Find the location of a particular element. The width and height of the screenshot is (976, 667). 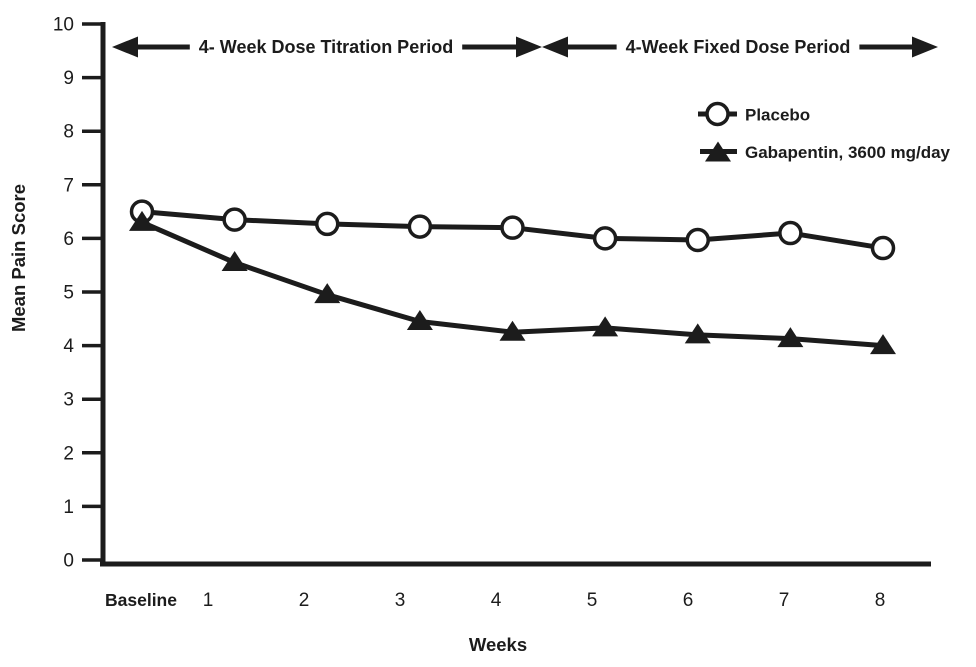

y-tick-label: 3 is located at coordinates (68, 400).